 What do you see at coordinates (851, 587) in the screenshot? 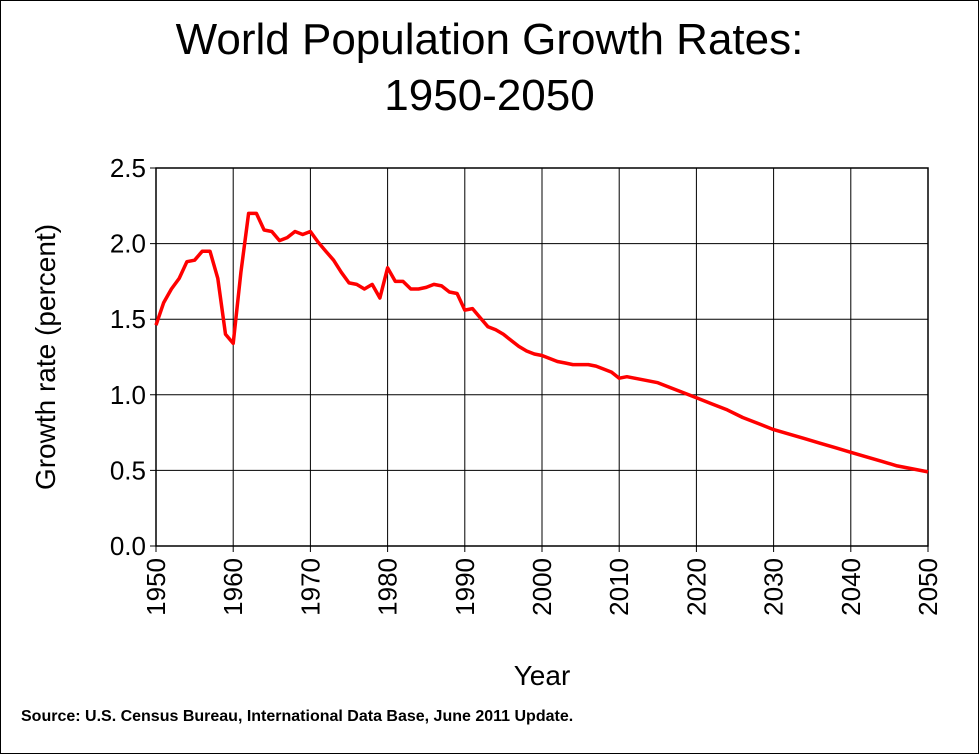
I see `x-tick-label: 2040` at bounding box center [851, 587].